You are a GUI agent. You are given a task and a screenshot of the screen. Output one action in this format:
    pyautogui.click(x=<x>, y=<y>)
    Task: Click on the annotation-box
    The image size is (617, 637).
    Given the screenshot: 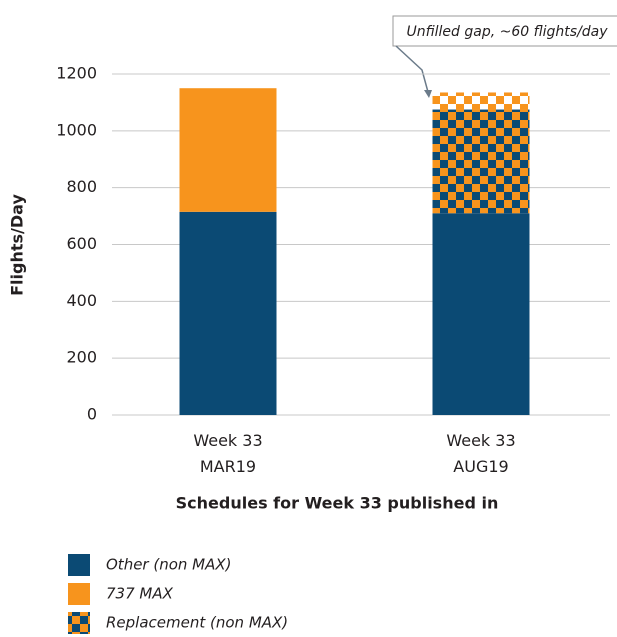 What is the action you would take?
    pyautogui.click(x=504, y=31)
    